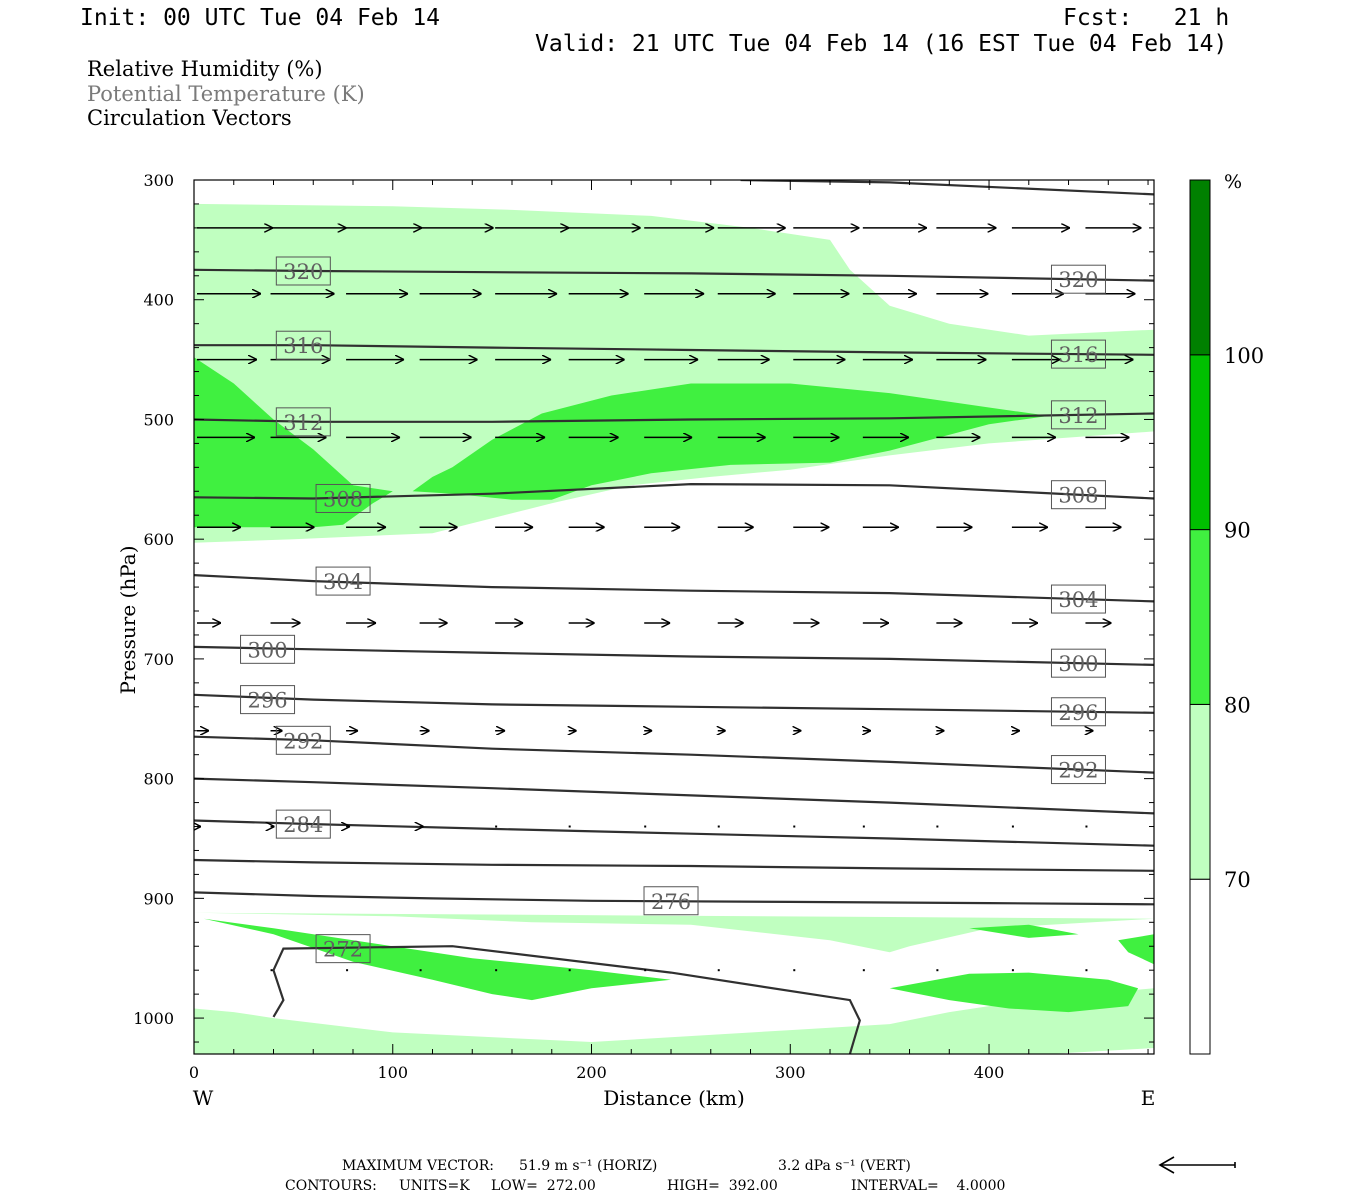 The height and width of the screenshot is (1200, 1350). I want to click on isentrope-label-308: 308, so click(343, 498).